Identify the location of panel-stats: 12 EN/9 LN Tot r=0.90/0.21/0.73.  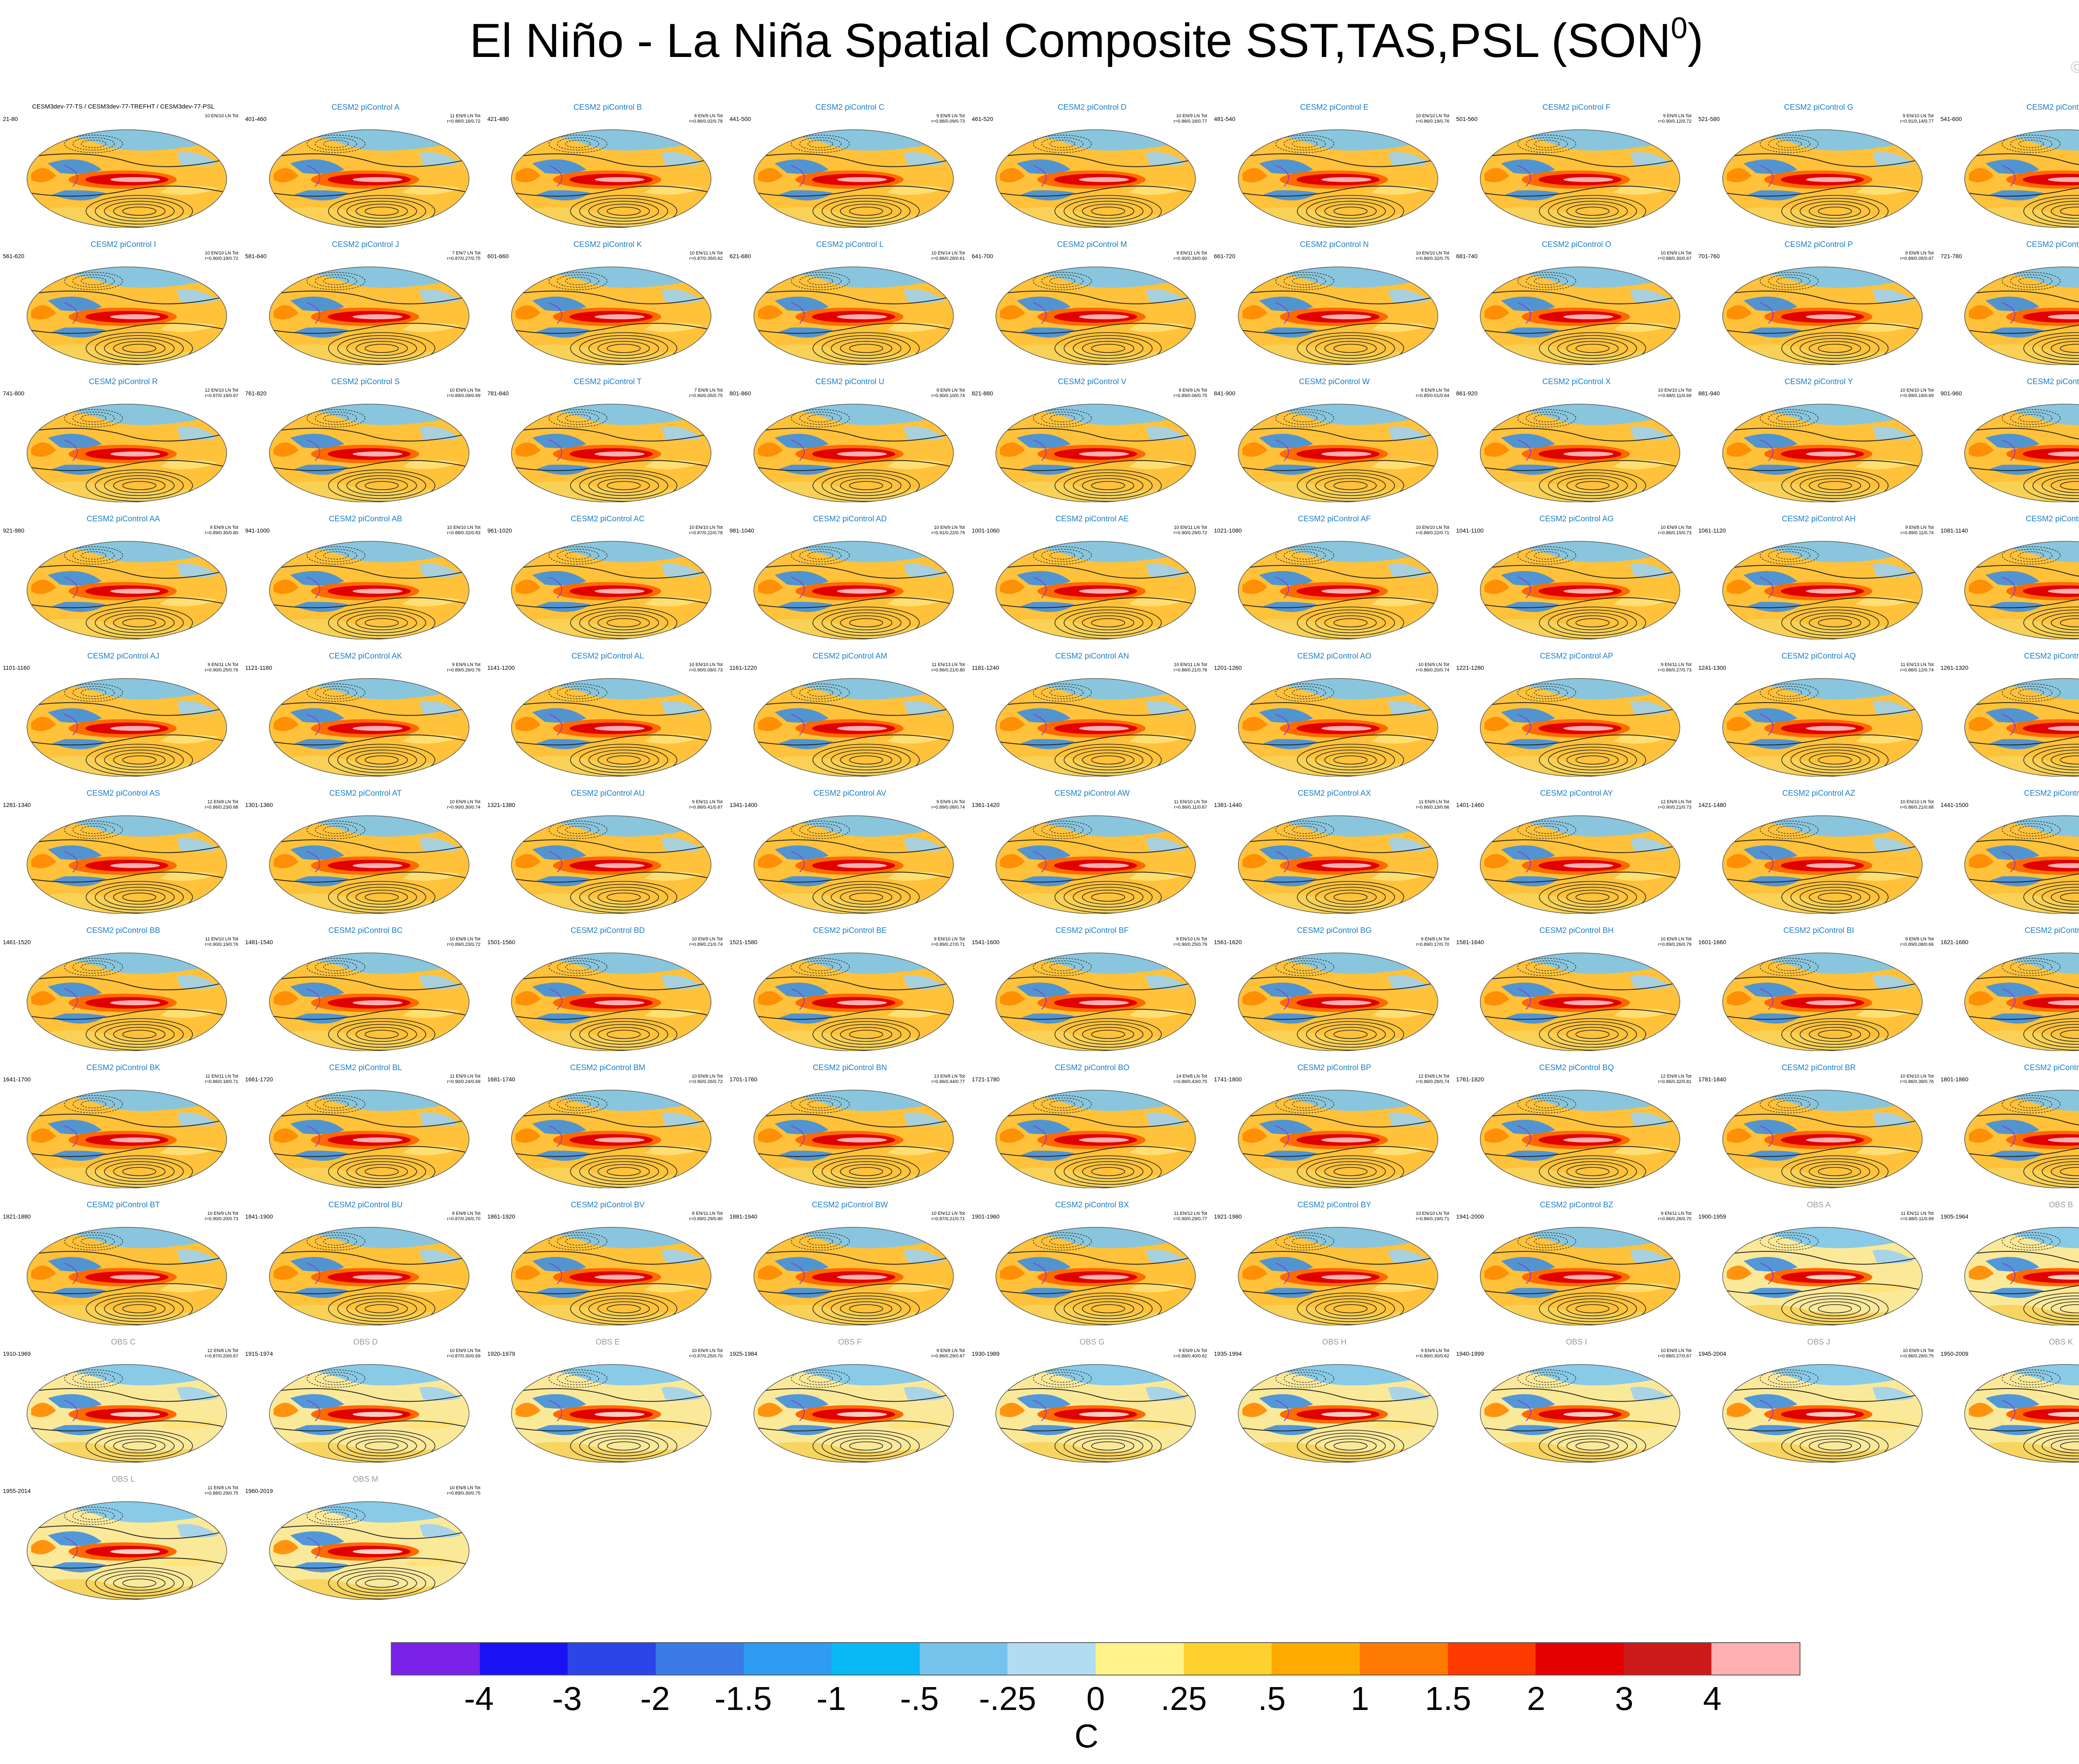
(1674, 805).